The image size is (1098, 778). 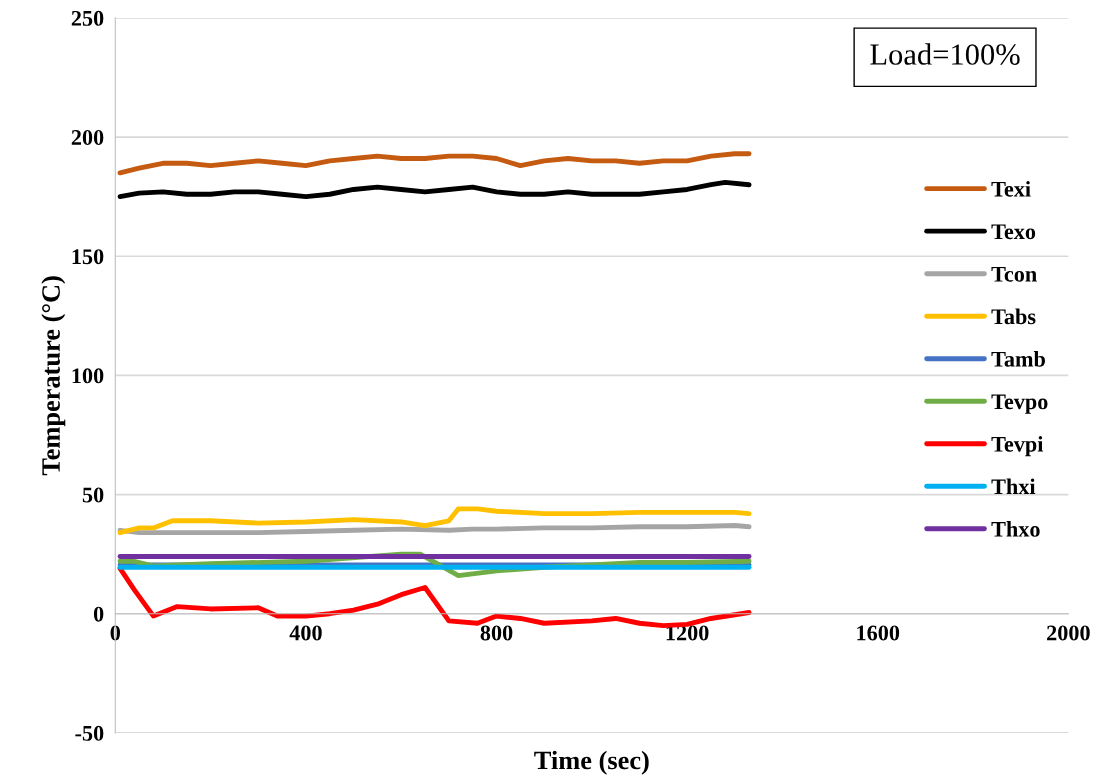 What do you see at coordinates (1013, 486) in the screenshot?
I see `legend-label: Thxi` at bounding box center [1013, 486].